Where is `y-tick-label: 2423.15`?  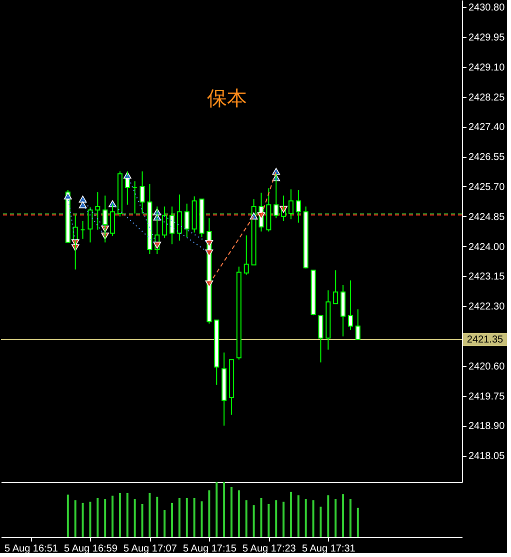
y-tick-label: 2423.15 is located at coordinates (487, 277).